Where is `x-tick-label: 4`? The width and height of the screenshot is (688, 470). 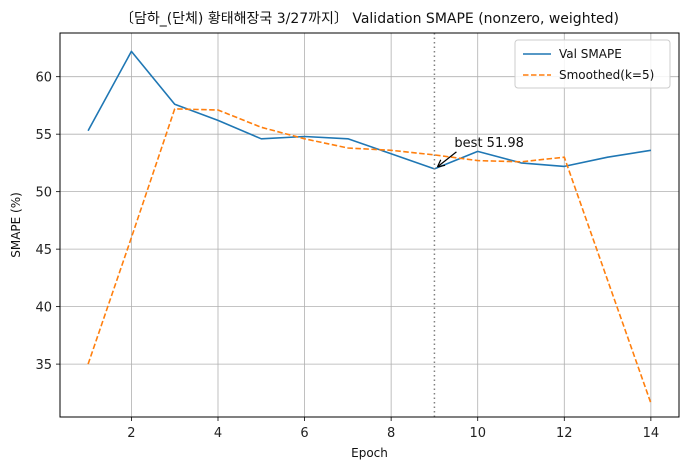 x-tick-label: 4 is located at coordinates (218, 433).